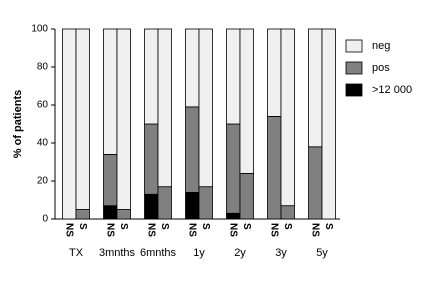  Describe the element at coordinates (199, 253) in the screenshot. I see `group-label: 1y` at that location.